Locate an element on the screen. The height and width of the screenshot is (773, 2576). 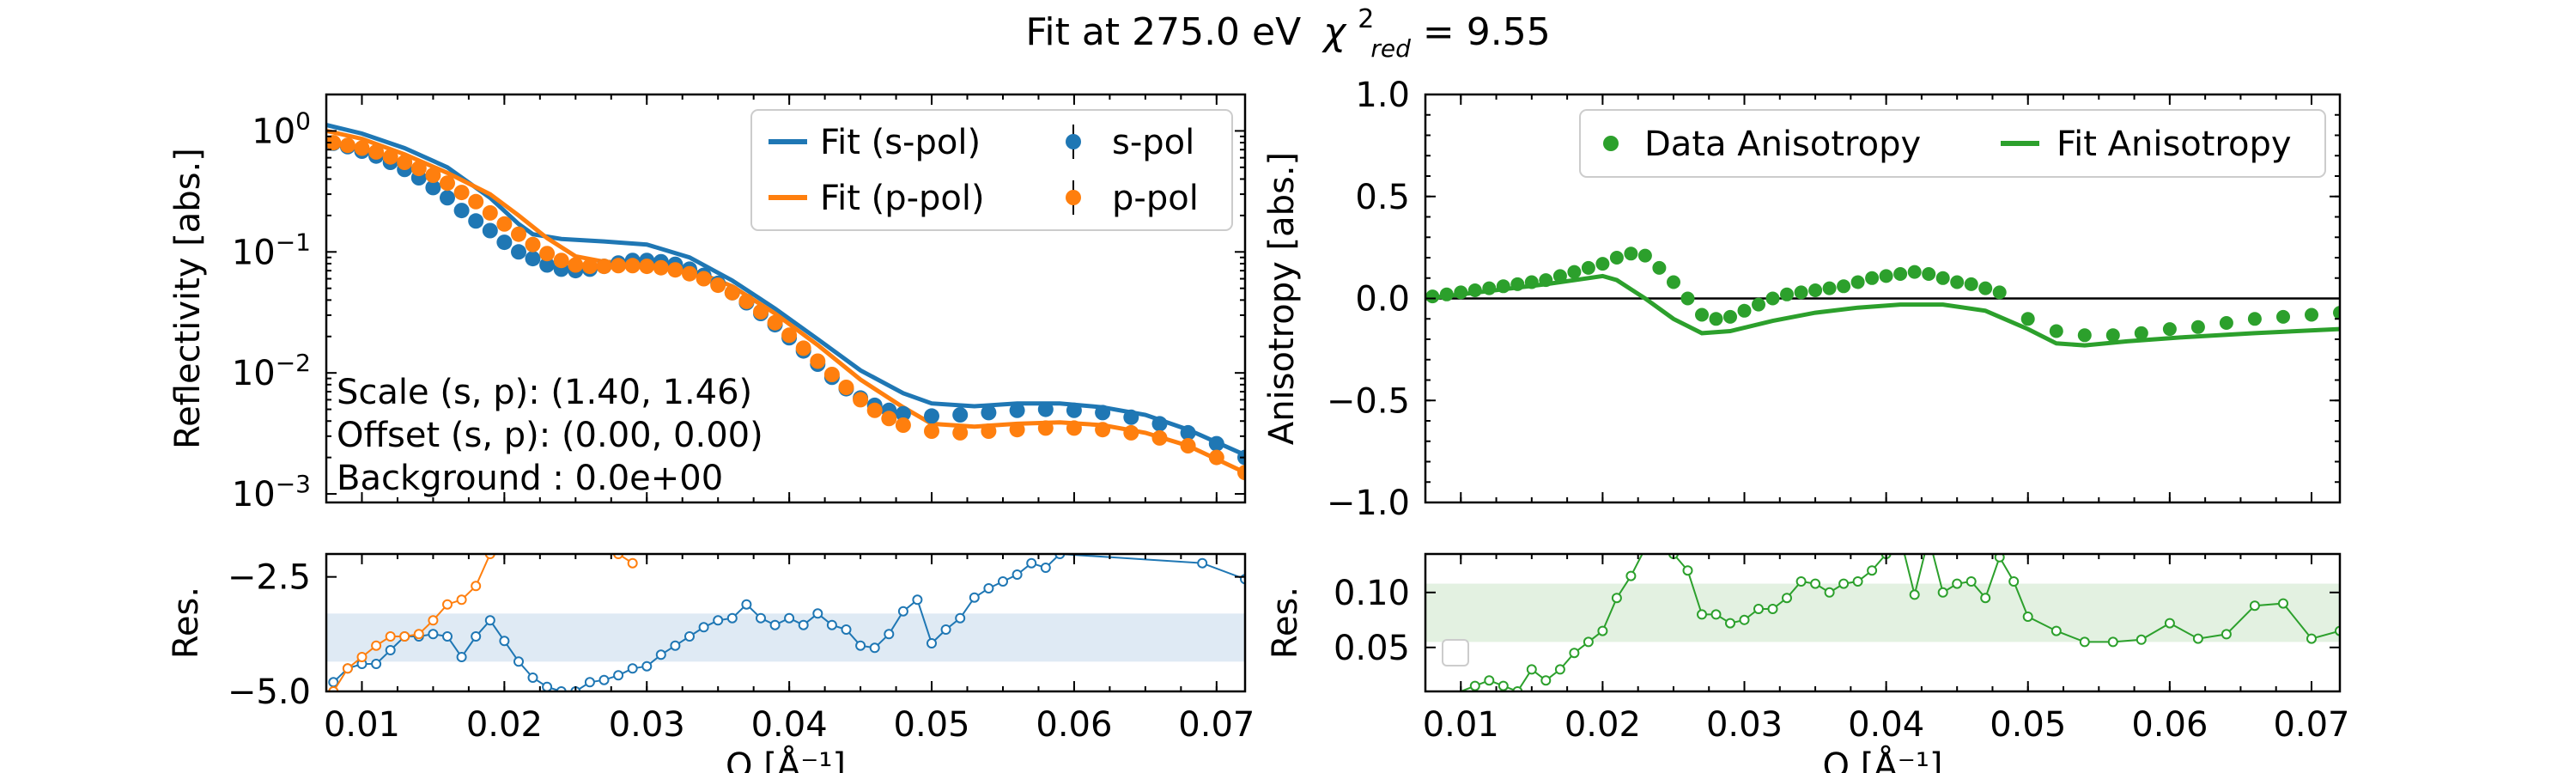
y-tick-label: 0.5 is located at coordinates (1382, 197).